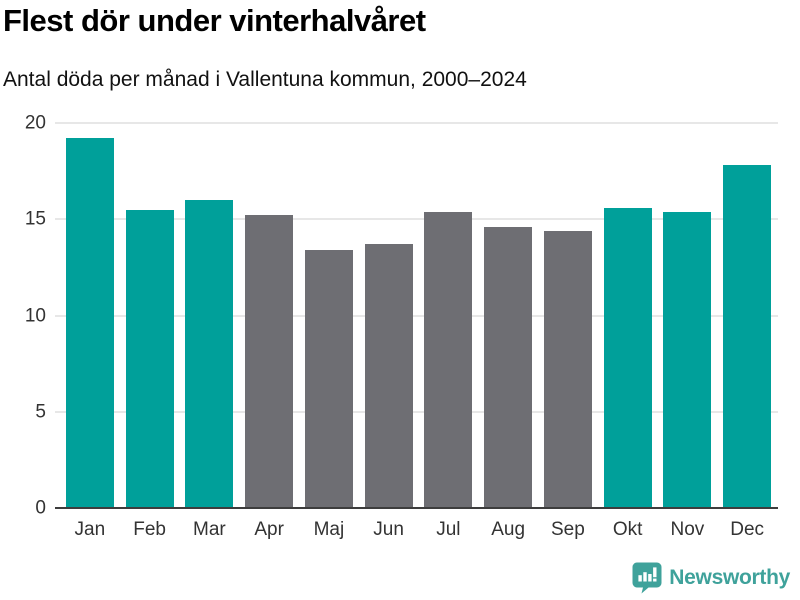  Describe the element at coordinates (35, 123) in the screenshot. I see `y-axis-tick-label: 20` at that location.